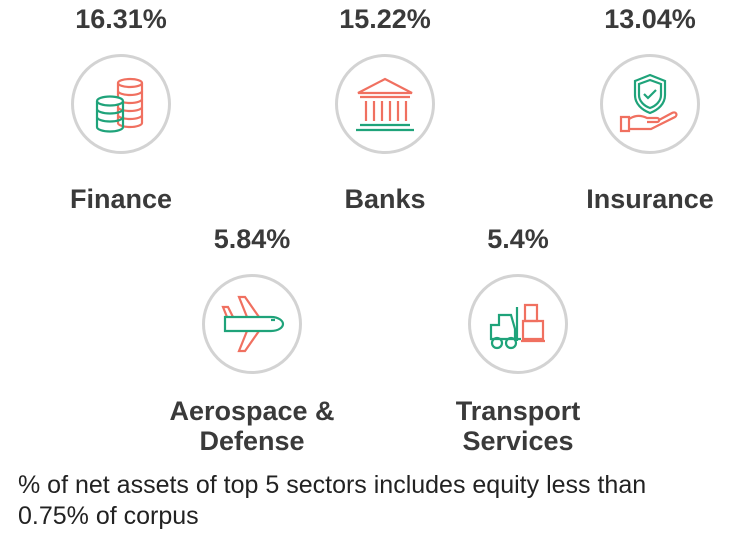 The width and height of the screenshot is (744, 559). I want to click on sector-percent: 5.84%, so click(252, 239).